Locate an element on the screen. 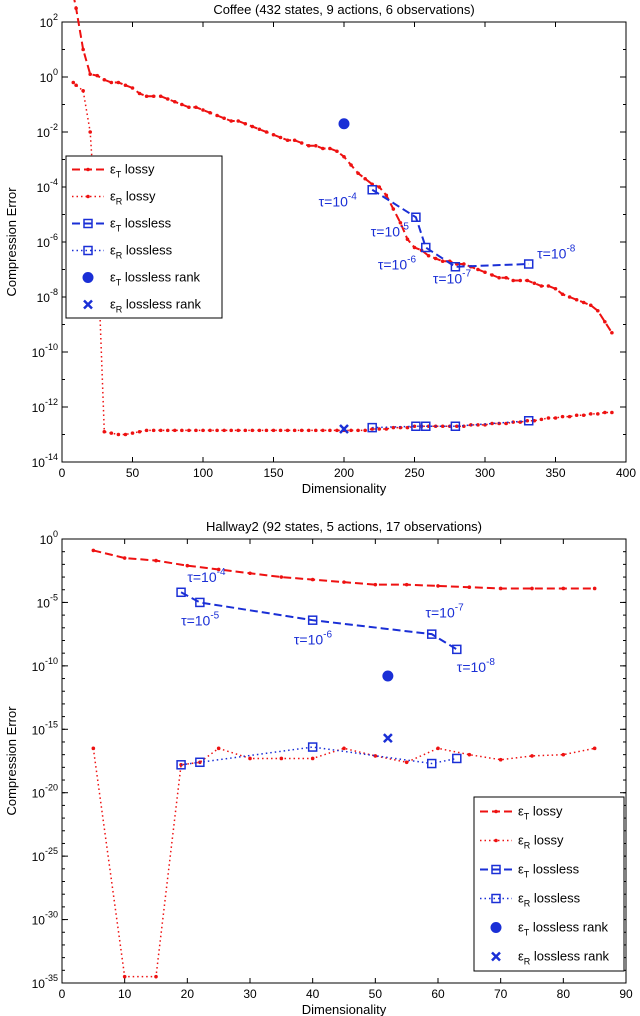 This screenshot has width=640, height=1016. y-tick-label: 10⁻¹⁰ is located at coordinates (45, 351).